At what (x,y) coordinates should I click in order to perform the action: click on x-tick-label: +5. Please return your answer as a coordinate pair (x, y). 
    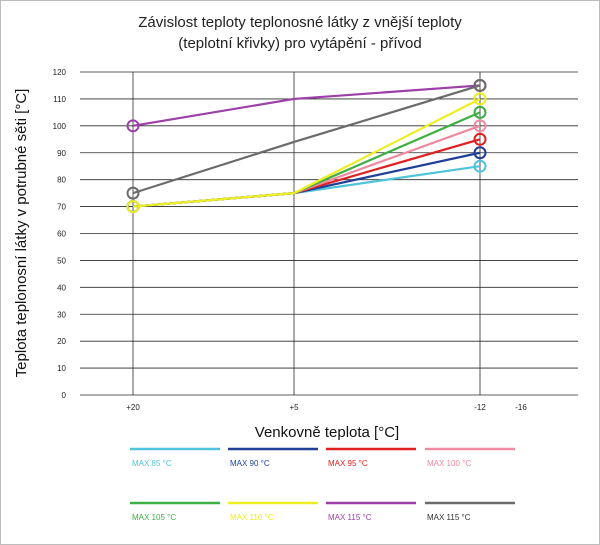
    Looking at the image, I should click on (294, 407).